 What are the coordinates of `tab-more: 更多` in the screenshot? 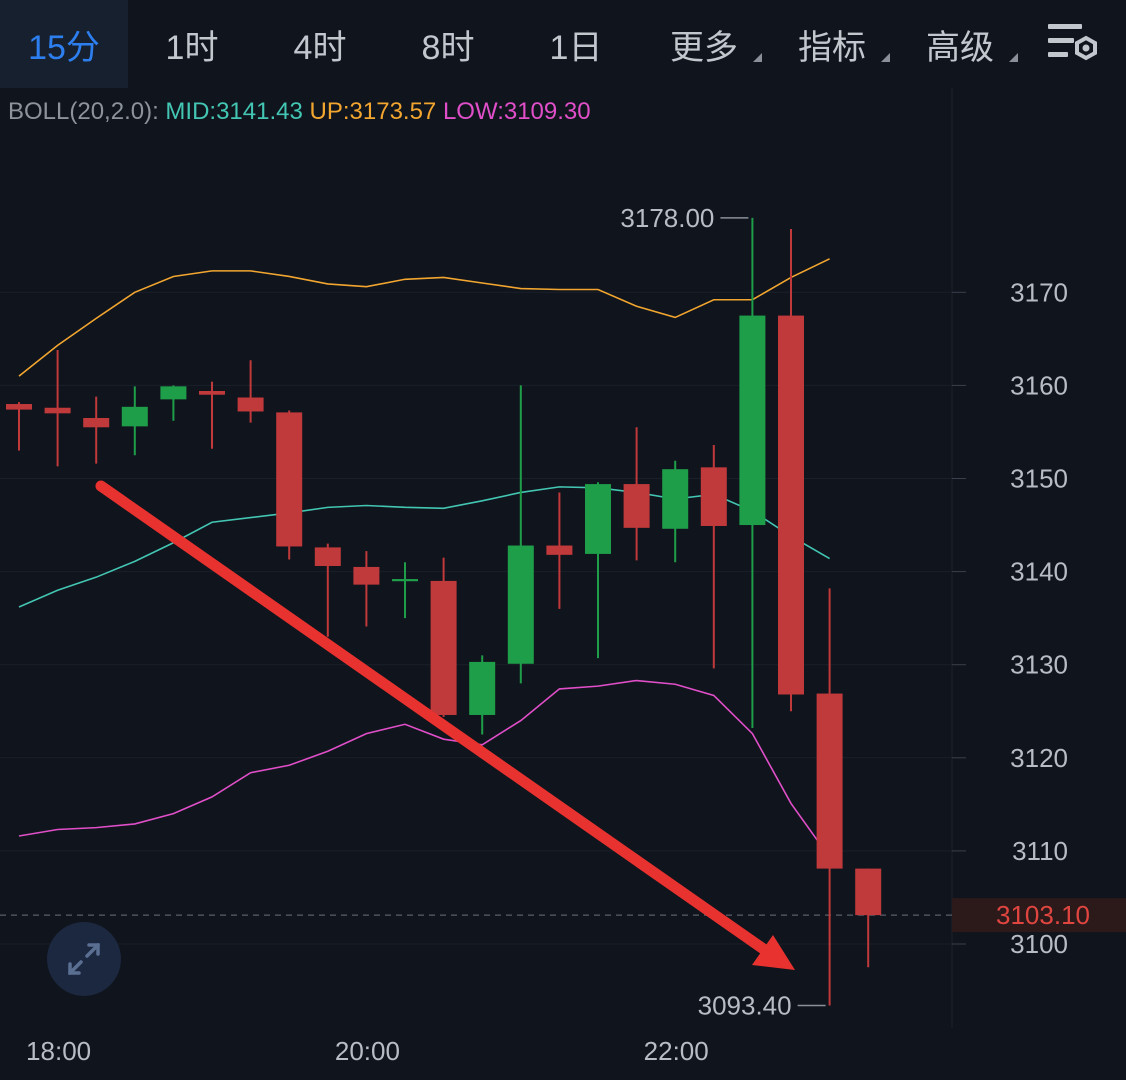 It's located at (704, 44).